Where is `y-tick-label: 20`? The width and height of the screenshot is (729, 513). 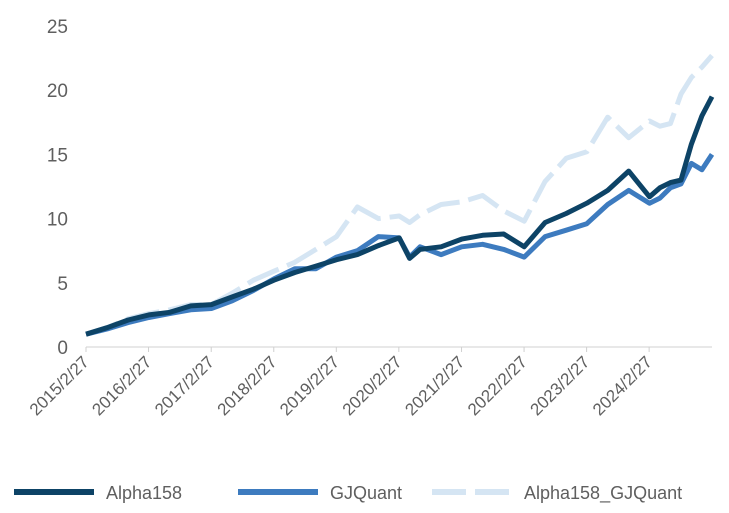 y-tick-label: 20 is located at coordinates (57, 91).